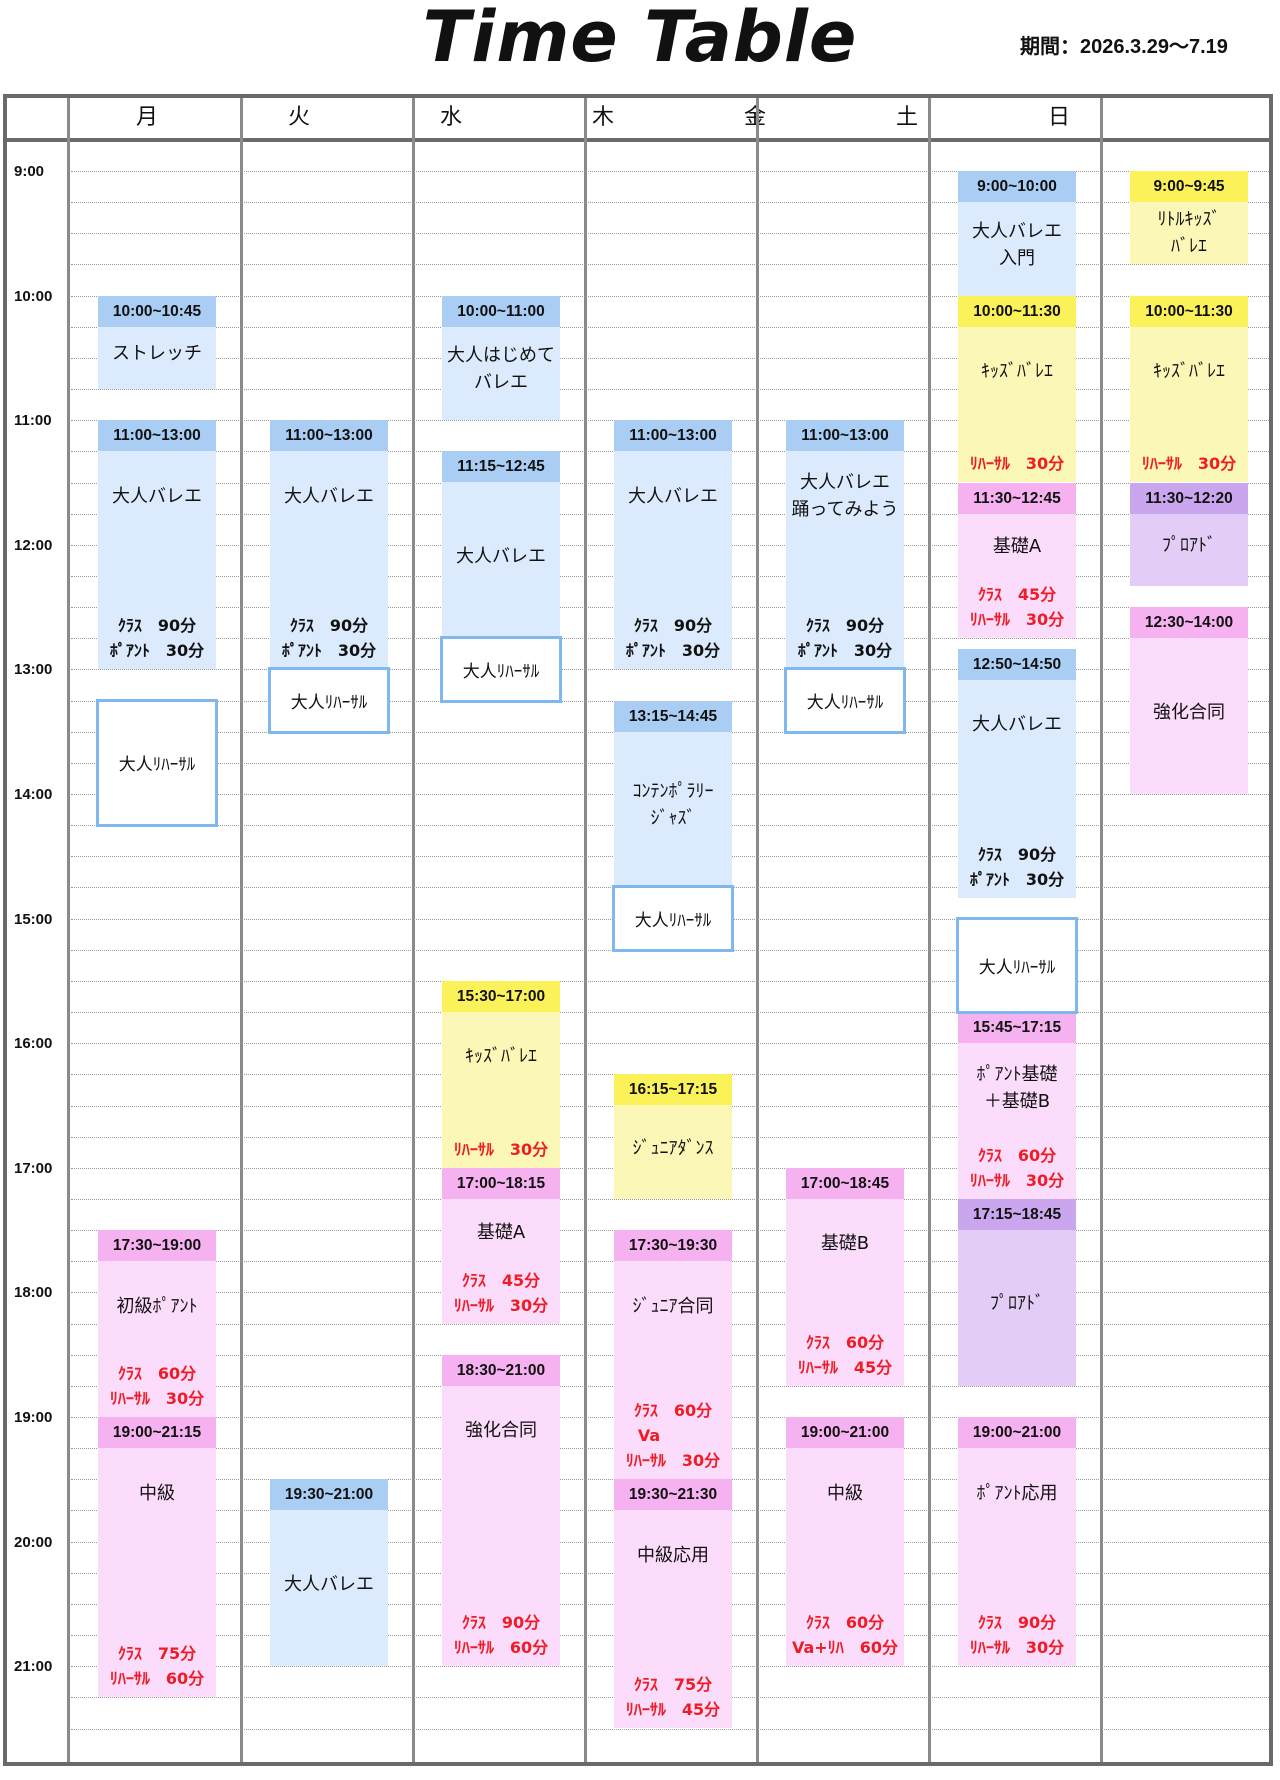 Image resolution: width=1280 pixels, height=1780 pixels. Describe the element at coordinates (33, 1044) in the screenshot. I see `time-label: 16:00` at that location.